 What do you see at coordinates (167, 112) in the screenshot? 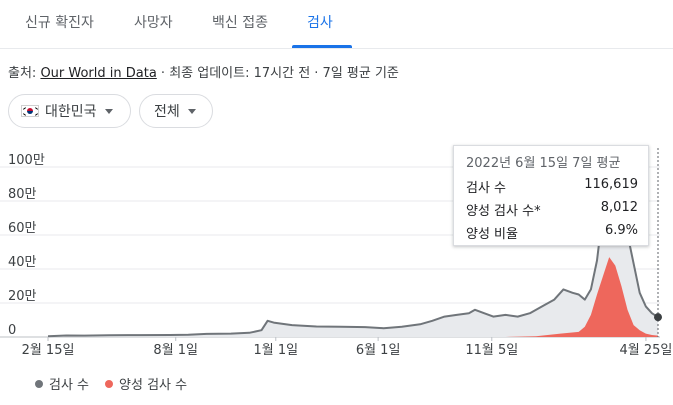
I see `scope-filter-label: 전체` at bounding box center [167, 112].